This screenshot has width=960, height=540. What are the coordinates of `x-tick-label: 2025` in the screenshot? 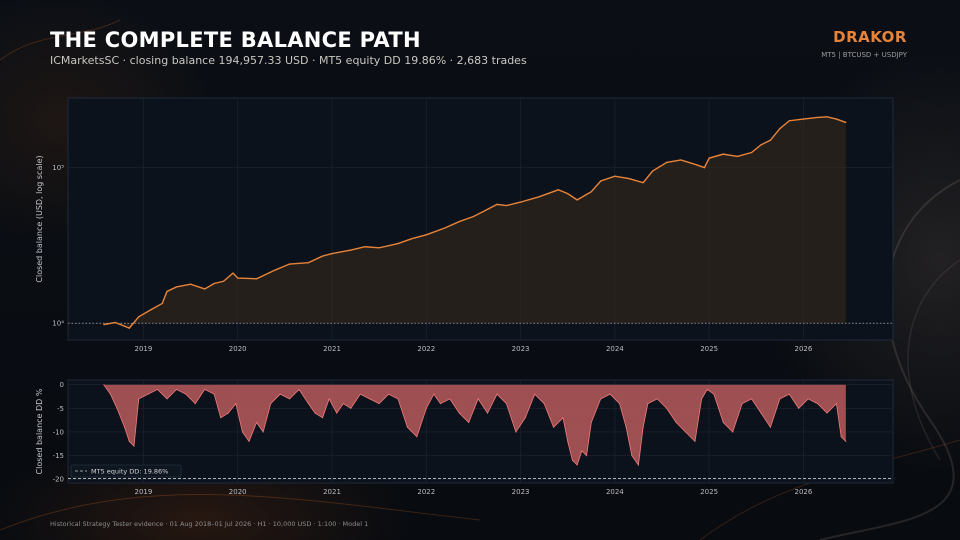 It's located at (709, 349).